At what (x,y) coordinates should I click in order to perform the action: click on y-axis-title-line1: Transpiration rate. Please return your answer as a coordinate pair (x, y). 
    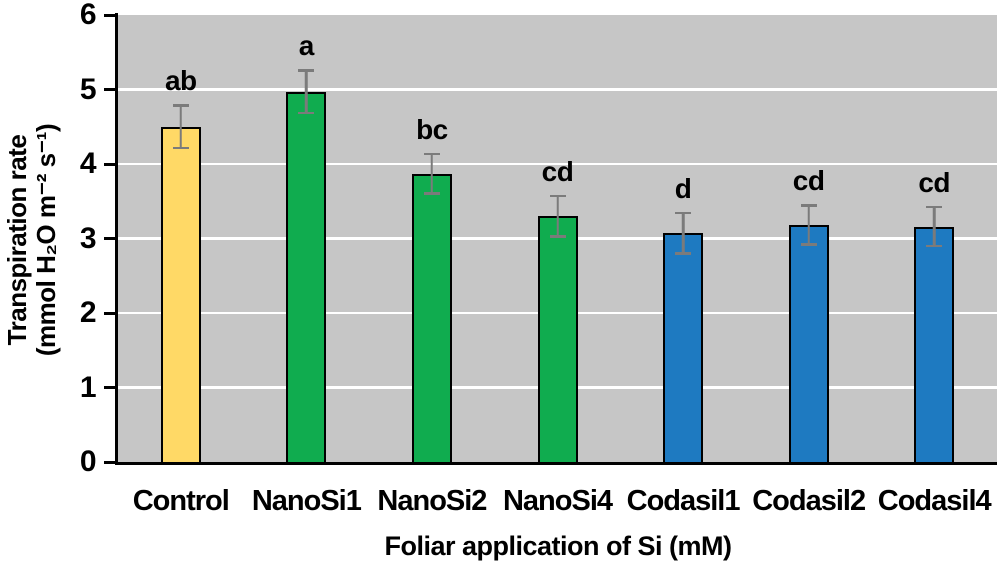
    Looking at the image, I should click on (17, 240).